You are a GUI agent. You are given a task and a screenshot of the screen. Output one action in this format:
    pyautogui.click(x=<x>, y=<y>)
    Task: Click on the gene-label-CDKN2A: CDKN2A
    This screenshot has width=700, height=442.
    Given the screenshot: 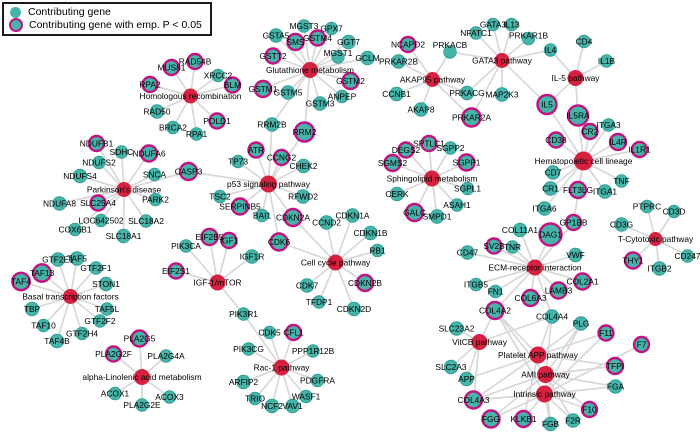 What is the action you would take?
    pyautogui.click(x=293, y=218)
    